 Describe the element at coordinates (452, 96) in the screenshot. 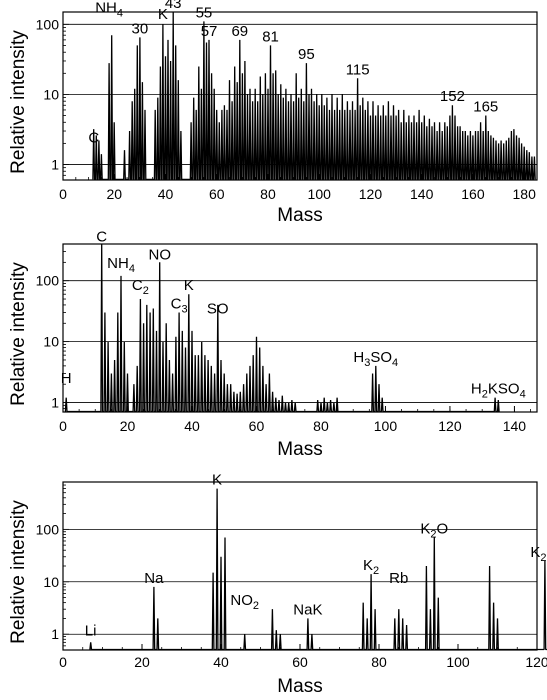

I see `peak-annotation: 152` at that location.